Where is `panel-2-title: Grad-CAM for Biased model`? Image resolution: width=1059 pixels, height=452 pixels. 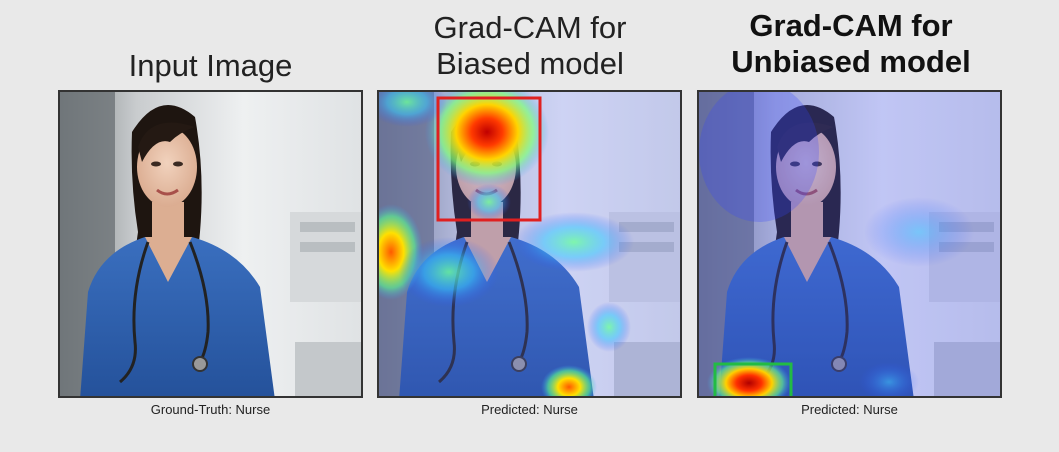
panel-2-title: Grad-CAM for Biased model is located at coordinates (530, 45).